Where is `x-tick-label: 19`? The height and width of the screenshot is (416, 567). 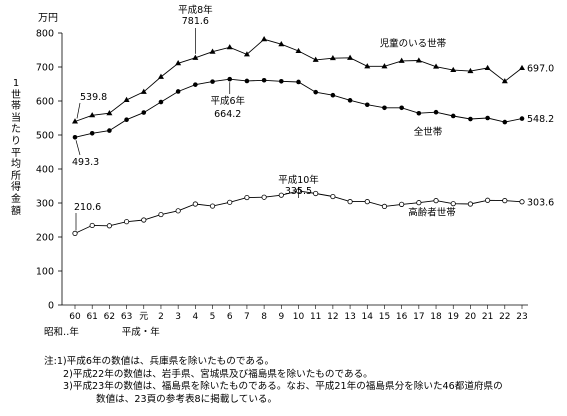
x-tick-label: 19 is located at coordinates (454, 317).